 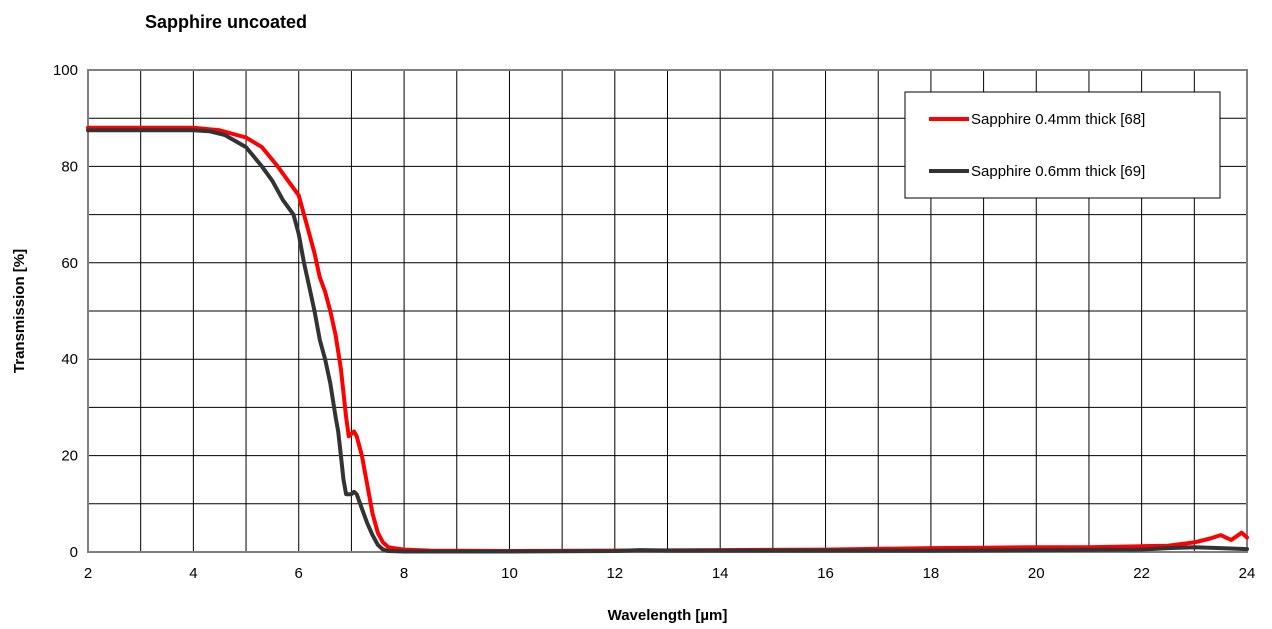 What do you see at coordinates (1058, 119) in the screenshot?
I see `legend-label: Sapphire 0.4mm thick [68]` at bounding box center [1058, 119].